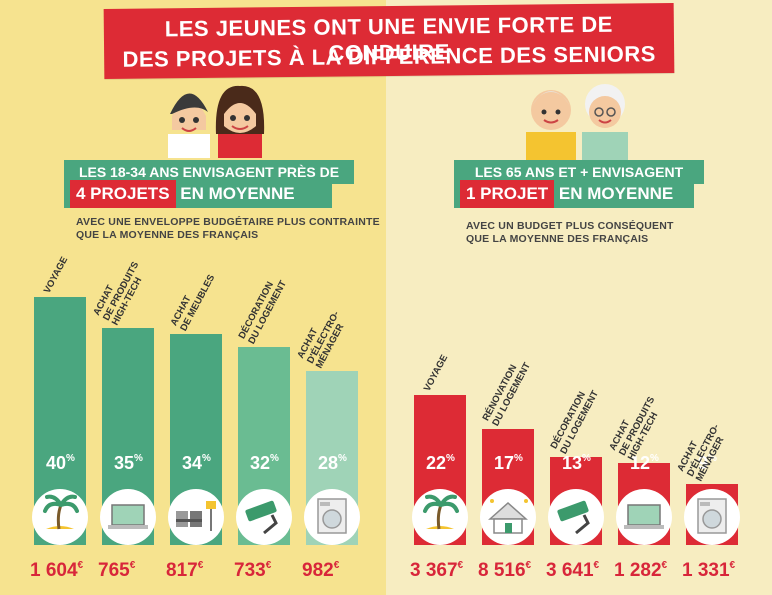 The image size is (772, 595). What do you see at coordinates (200, 565) in the screenshot?
I see `chart-1-amount-unit-3: €` at bounding box center [200, 565].